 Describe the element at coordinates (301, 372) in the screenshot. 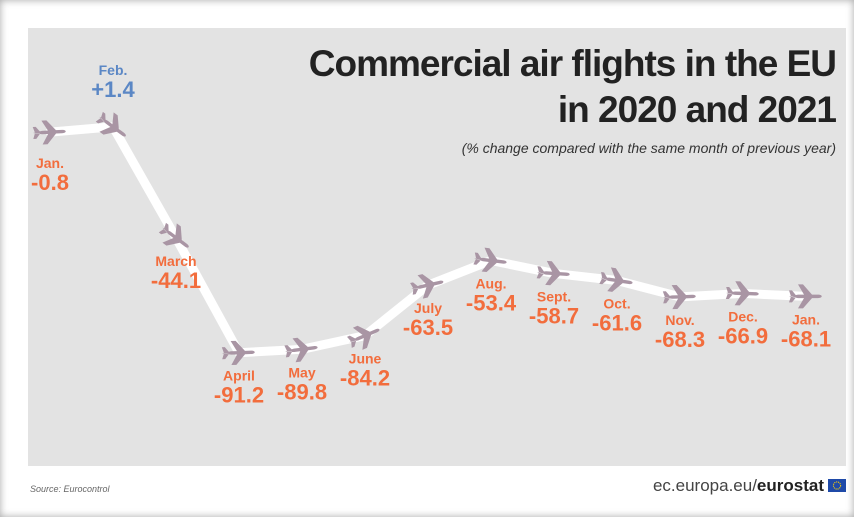

I see `month-label: May` at that location.